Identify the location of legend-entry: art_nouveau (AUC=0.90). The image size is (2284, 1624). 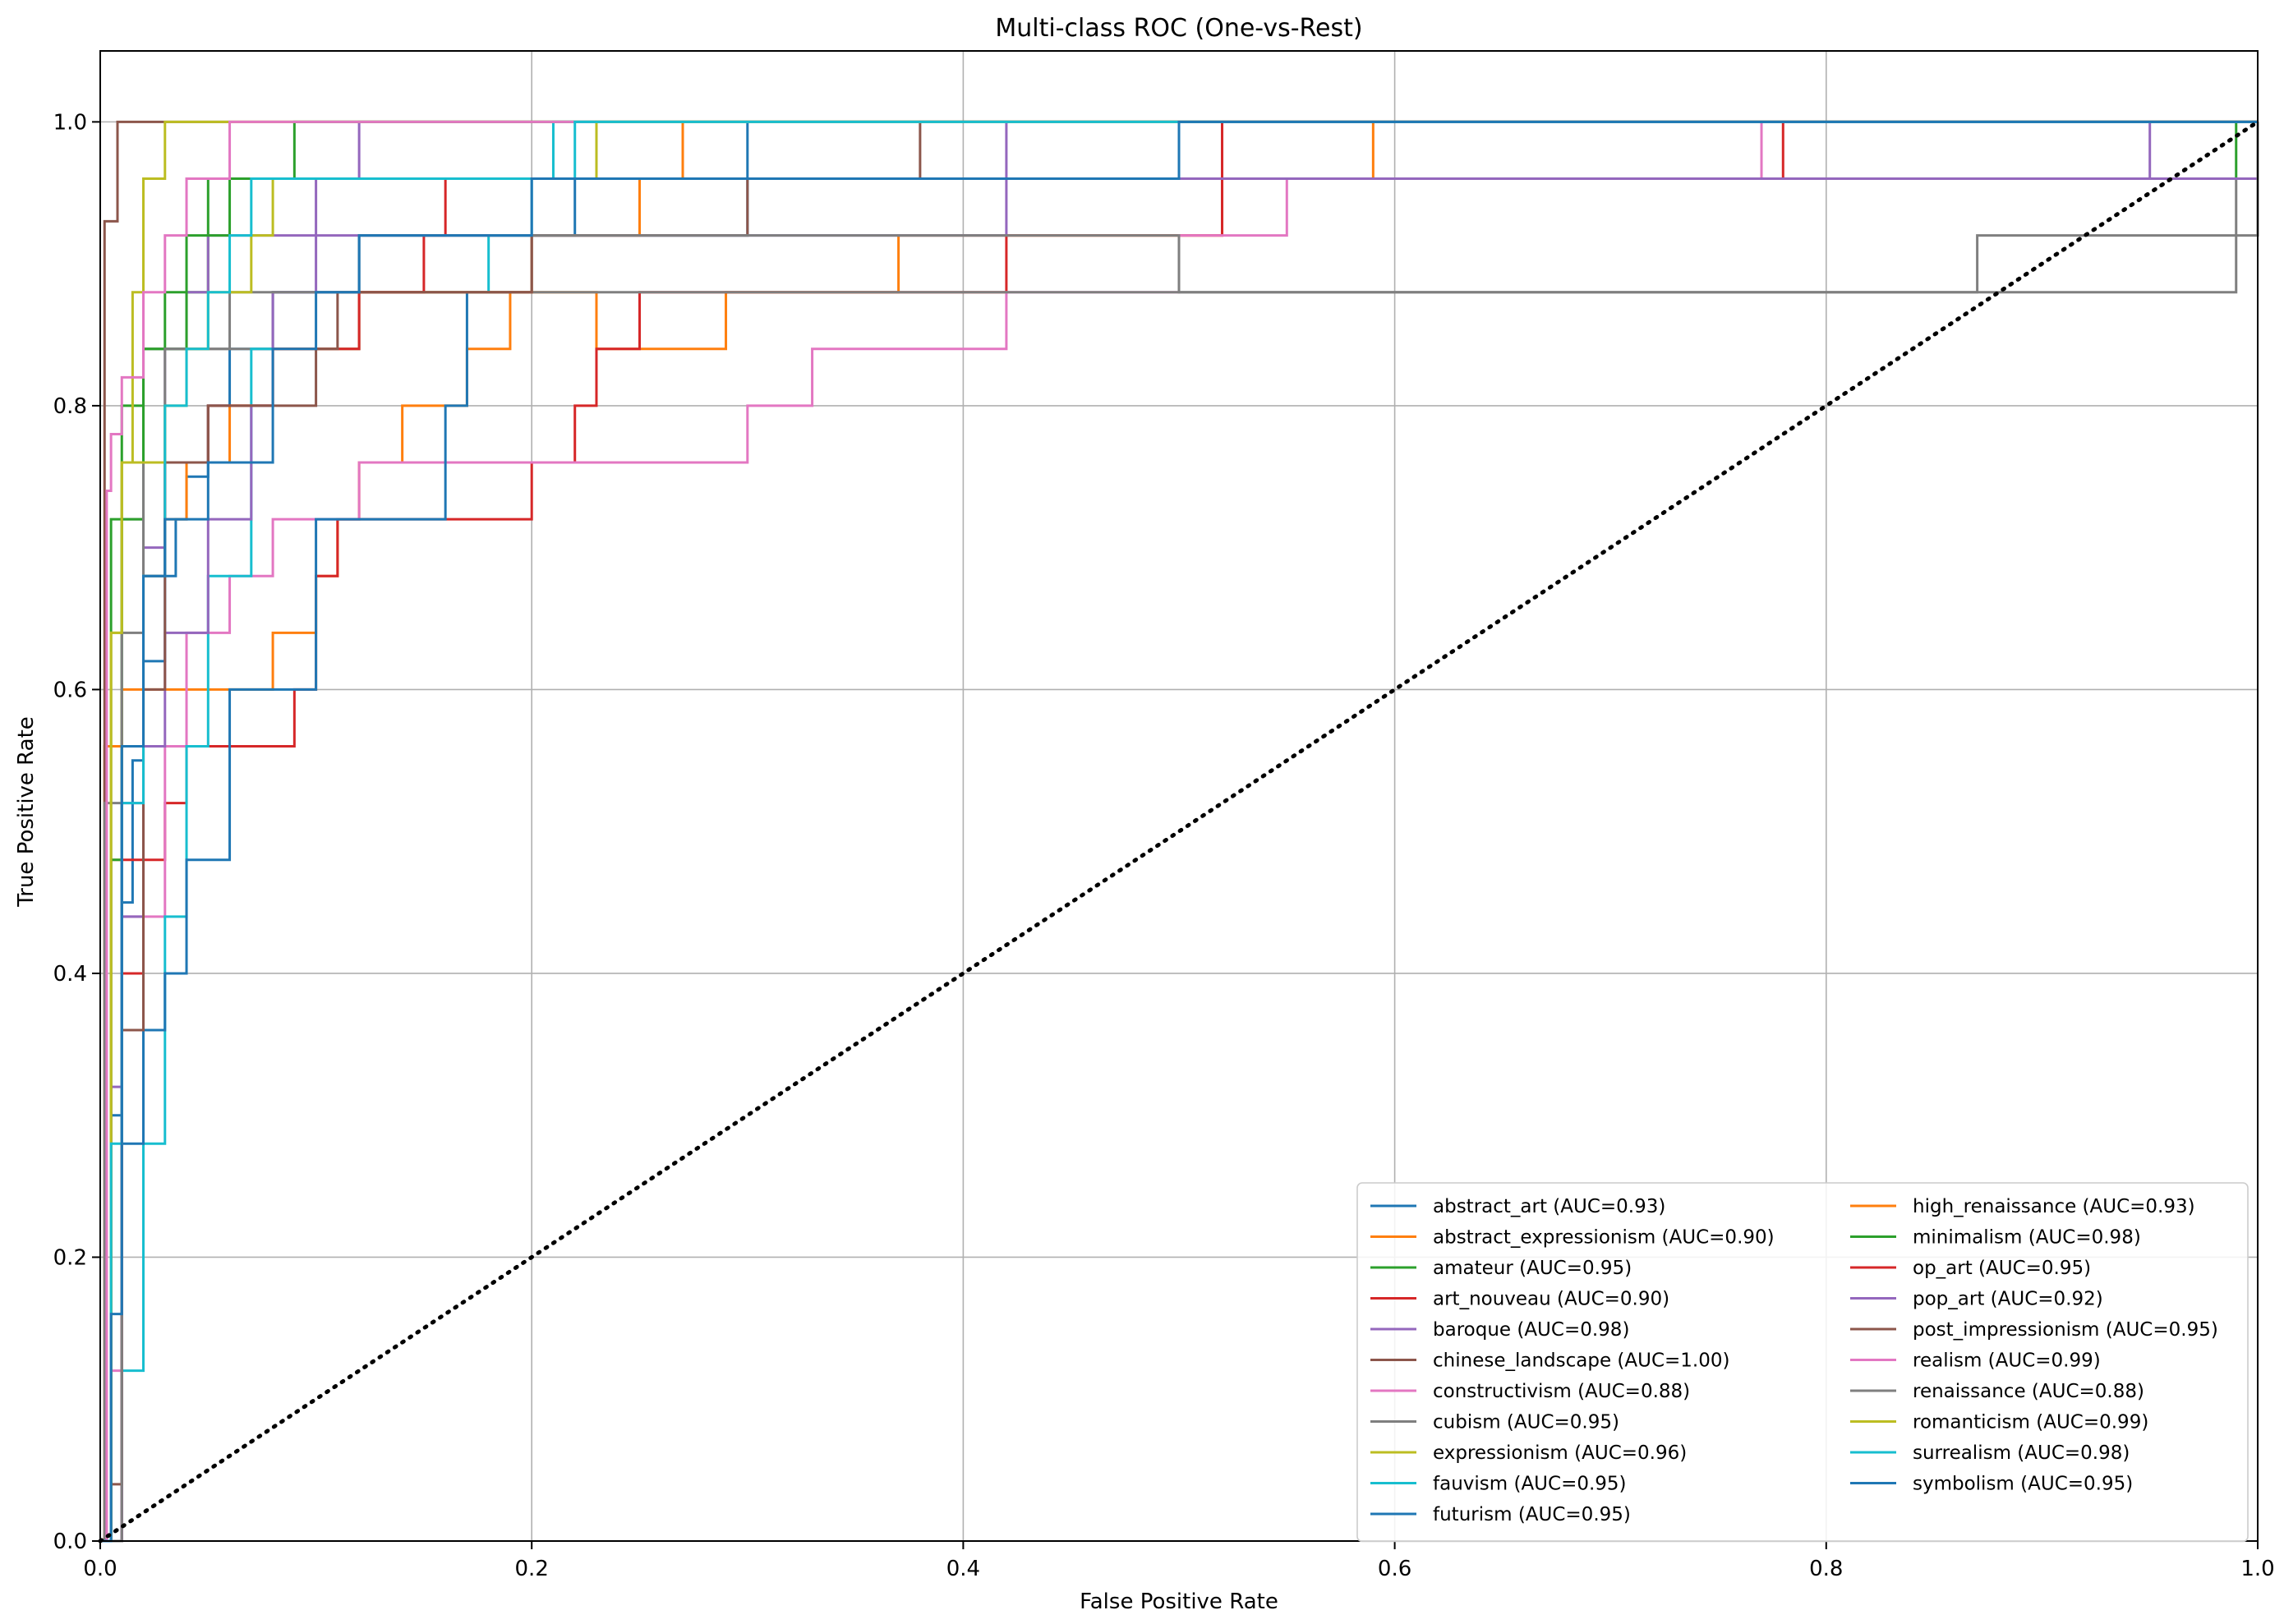
(1551, 1299).